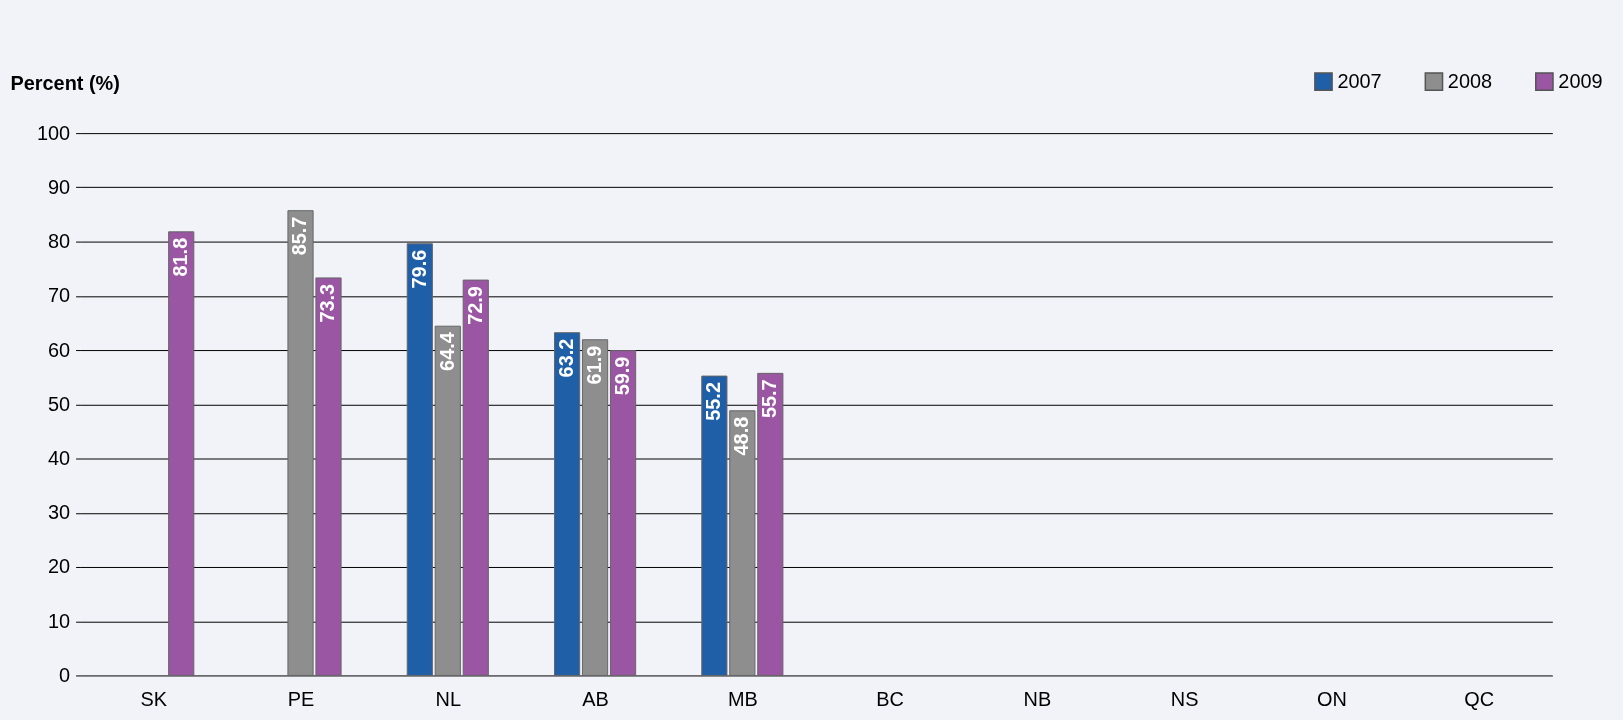 The height and width of the screenshot is (720, 1623). What do you see at coordinates (59, 403) in the screenshot?
I see `y-tick-label: 50` at bounding box center [59, 403].